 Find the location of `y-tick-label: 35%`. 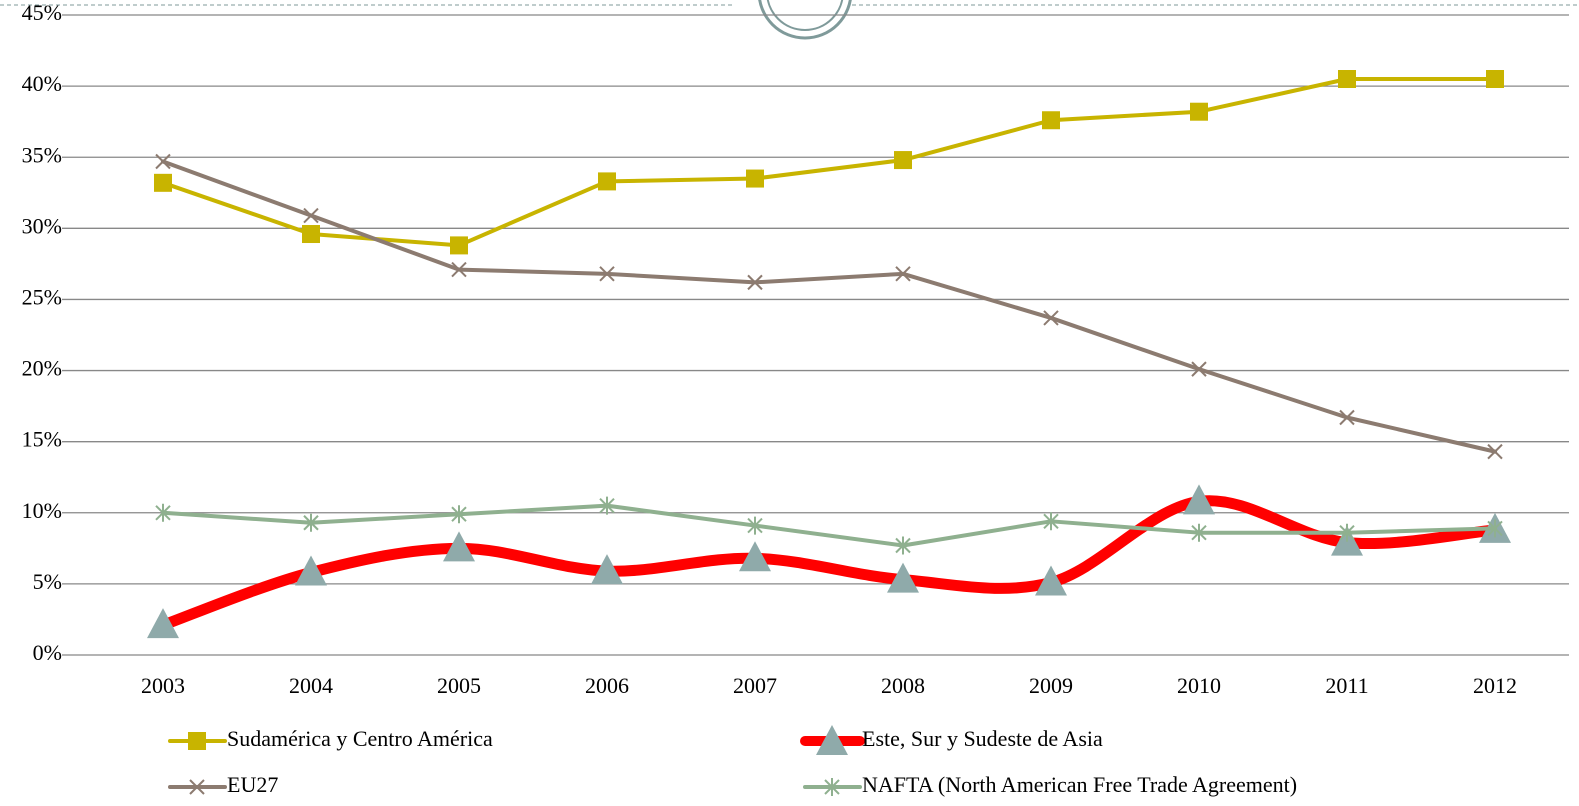

y-tick-label: 35% is located at coordinates (42, 154).